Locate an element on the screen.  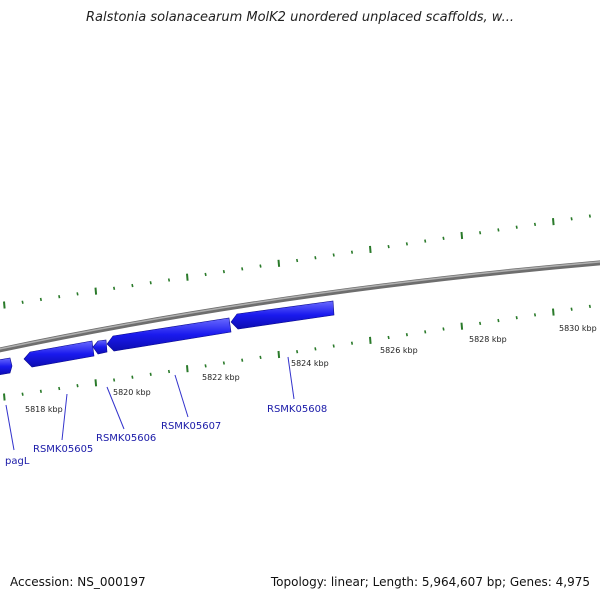
chromosome-backbone-highlight is located at coordinates (300, 305).